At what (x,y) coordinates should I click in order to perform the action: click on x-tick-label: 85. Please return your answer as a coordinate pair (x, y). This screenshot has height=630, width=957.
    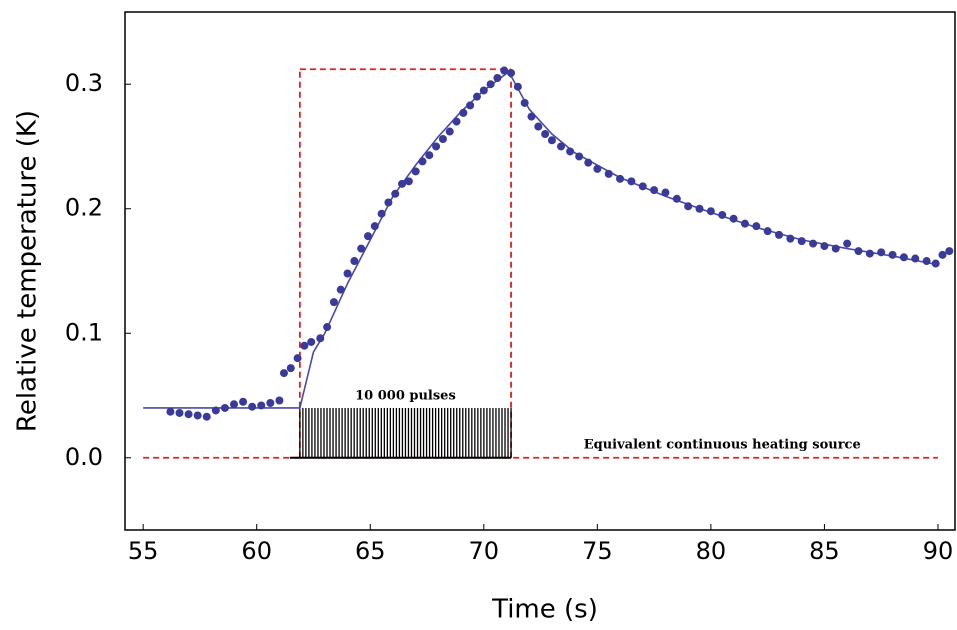
    Looking at the image, I should click on (824, 551).